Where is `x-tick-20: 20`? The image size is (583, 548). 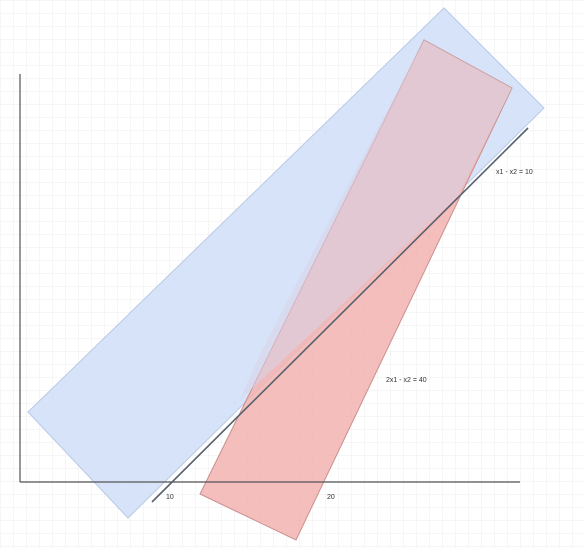
x-tick-20: 20 is located at coordinates (331, 497).